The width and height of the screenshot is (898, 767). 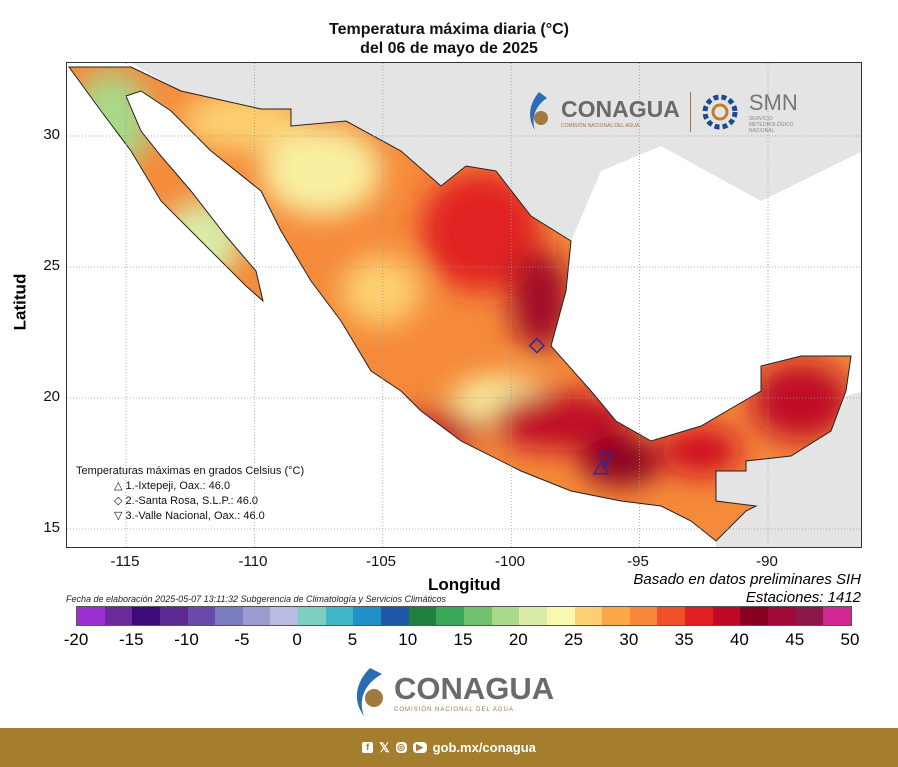 What do you see at coordinates (463, 639) in the screenshot?
I see `colorbar-label: 15` at bounding box center [463, 639].